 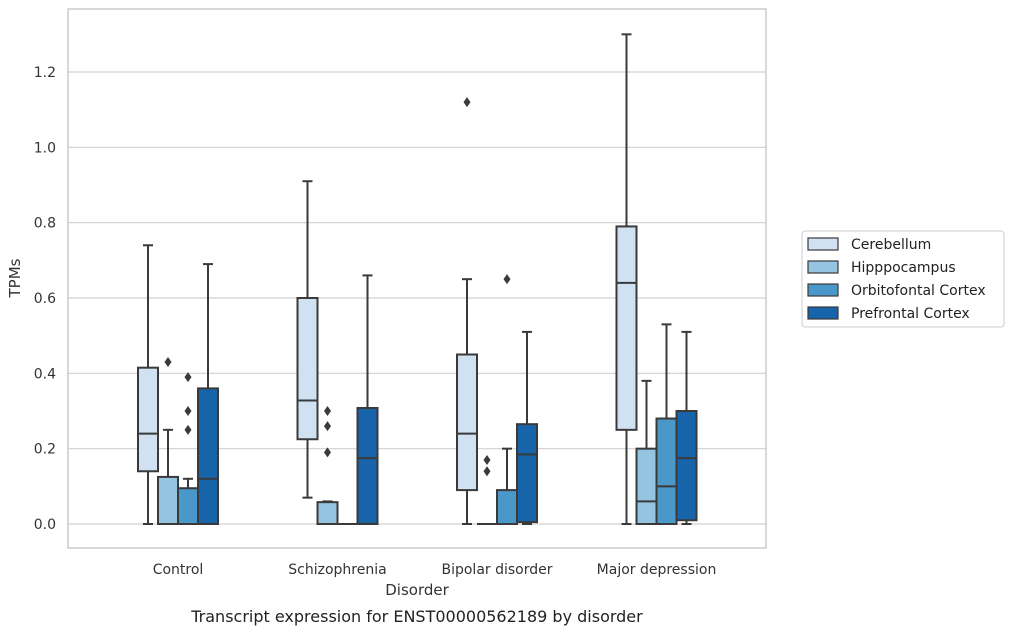 I want to click on y-tick-label: 1.2, so click(x=45, y=73).